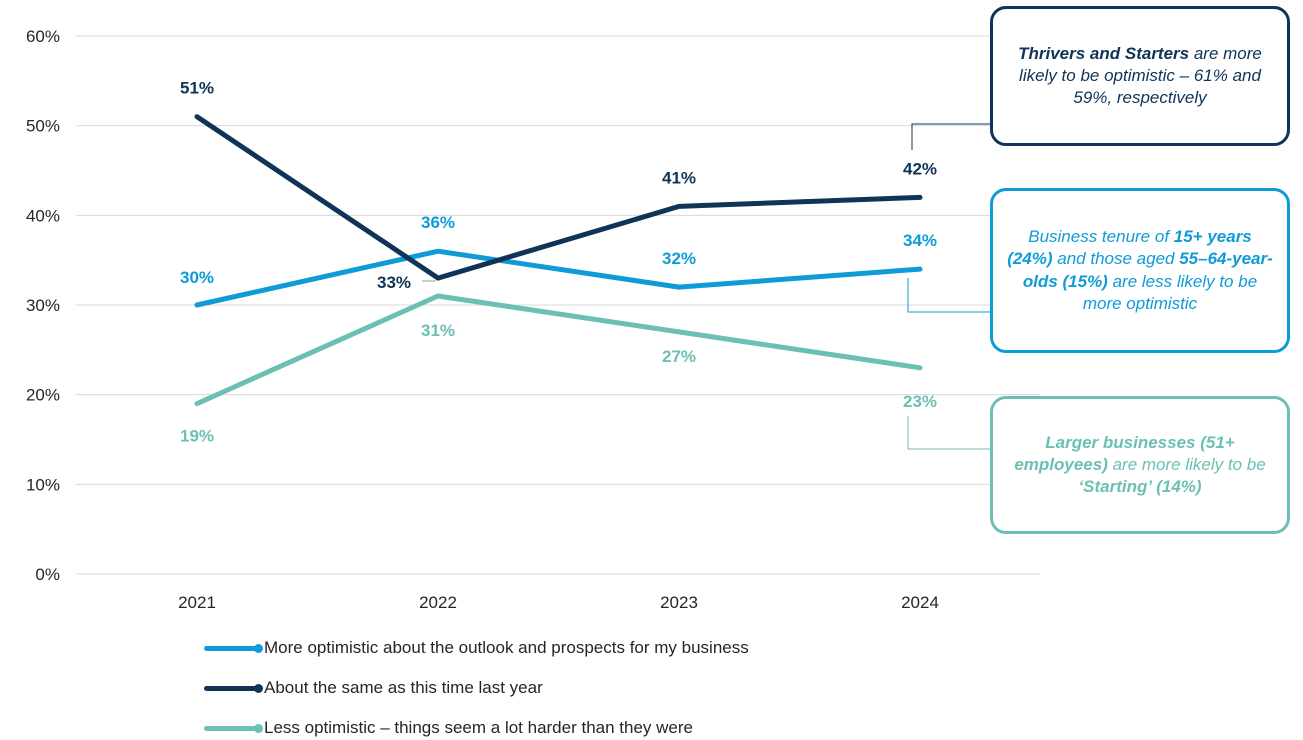  I want to click on callout-tenure-bold-1: 15+ years (24%), so click(1129, 248).